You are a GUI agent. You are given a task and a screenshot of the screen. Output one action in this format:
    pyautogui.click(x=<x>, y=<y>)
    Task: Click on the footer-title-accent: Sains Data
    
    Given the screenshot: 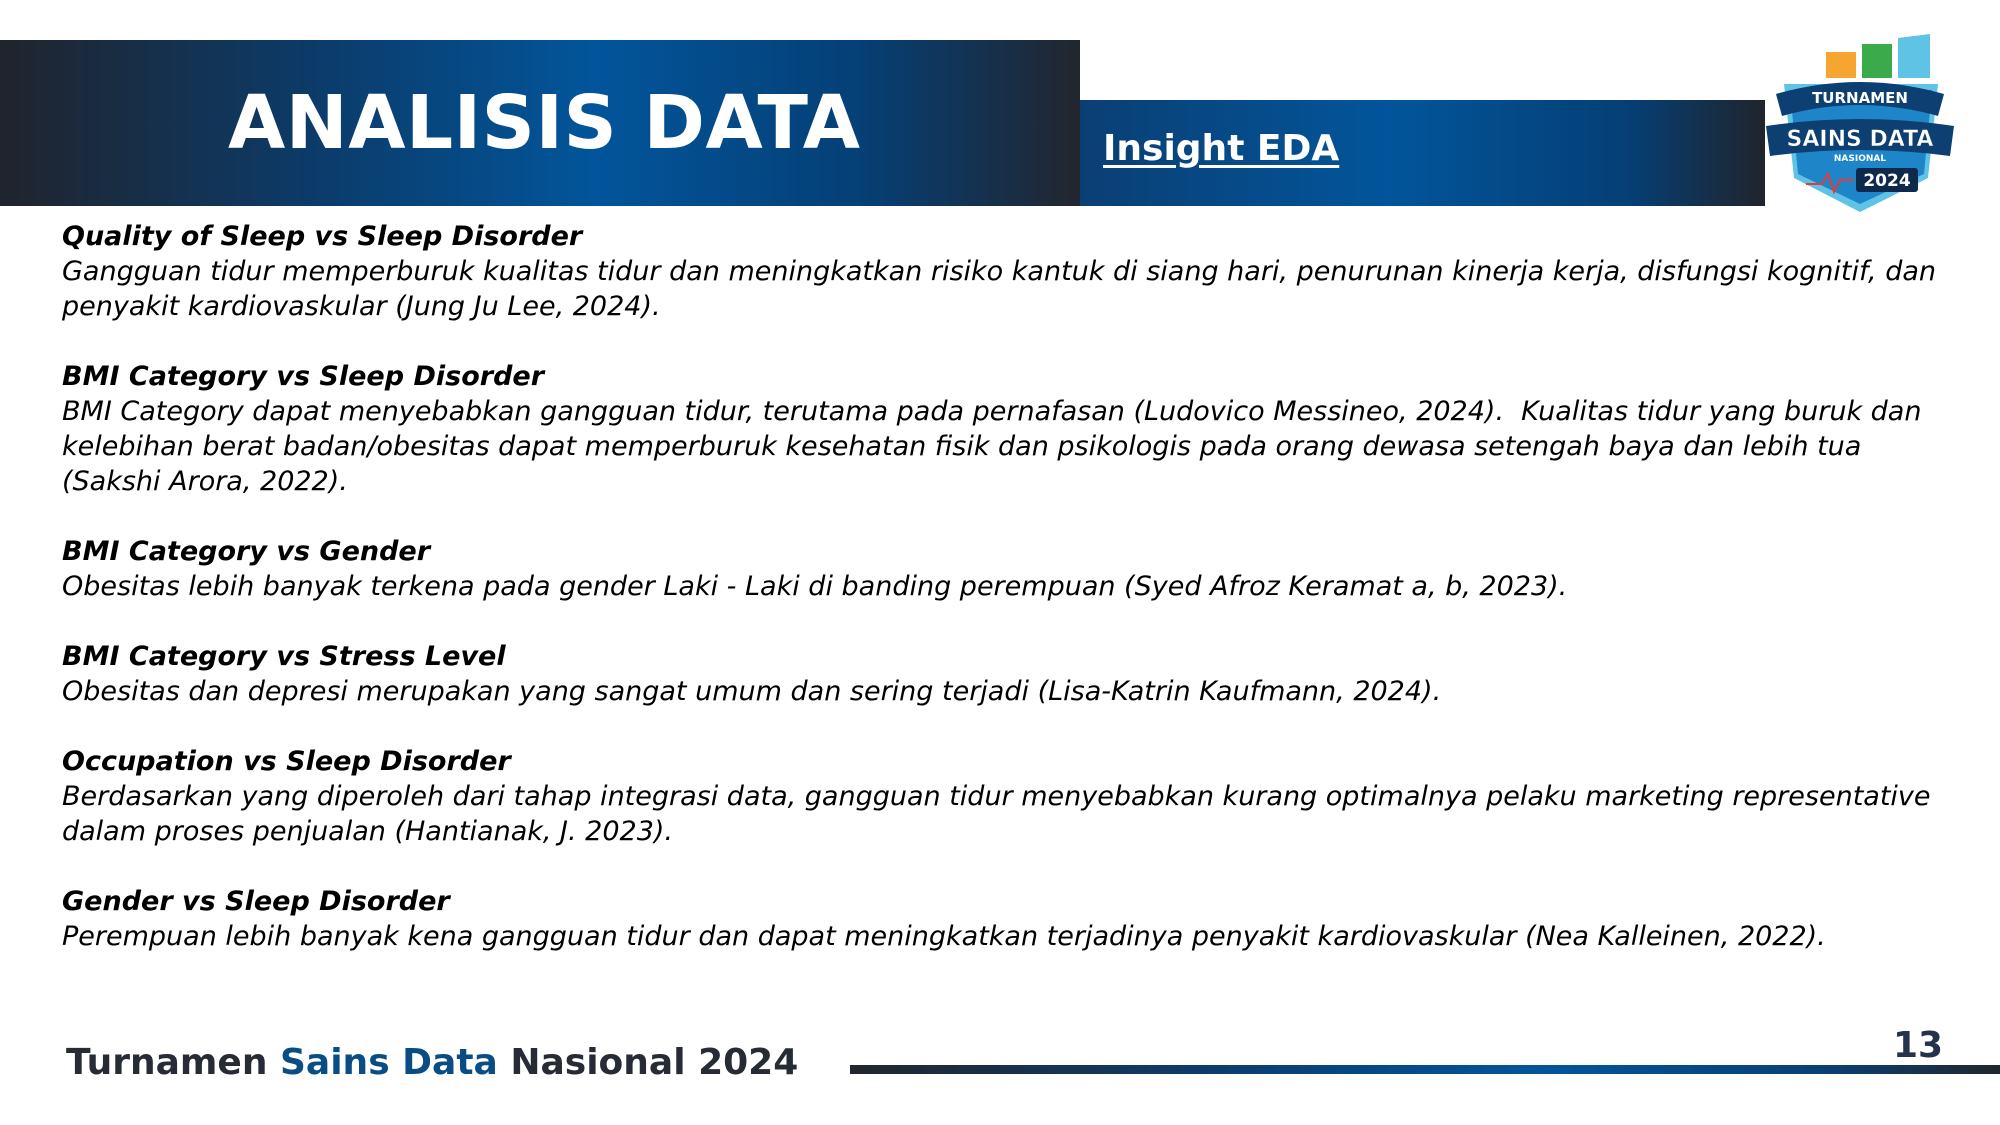 What is the action you would take?
    pyautogui.click(x=389, y=1062)
    